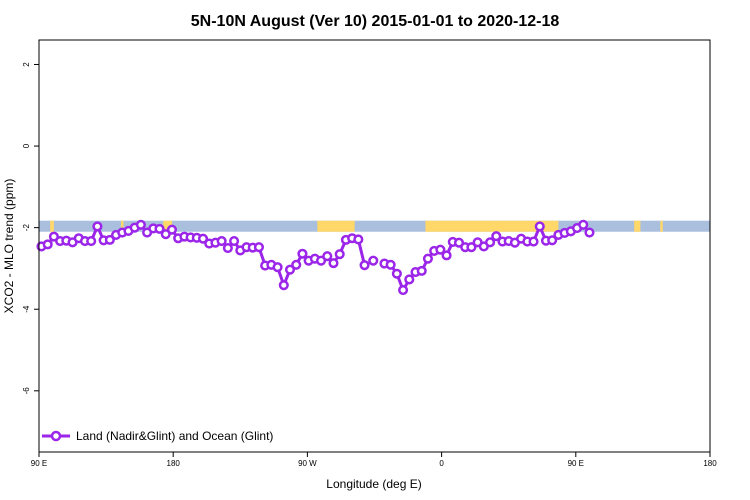 The width and height of the screenshot is (750, 500). What do you see at coordinates (26, 145) in the screenshot?
I see `y-tick-label: 0` at bounding box center [26, 145].